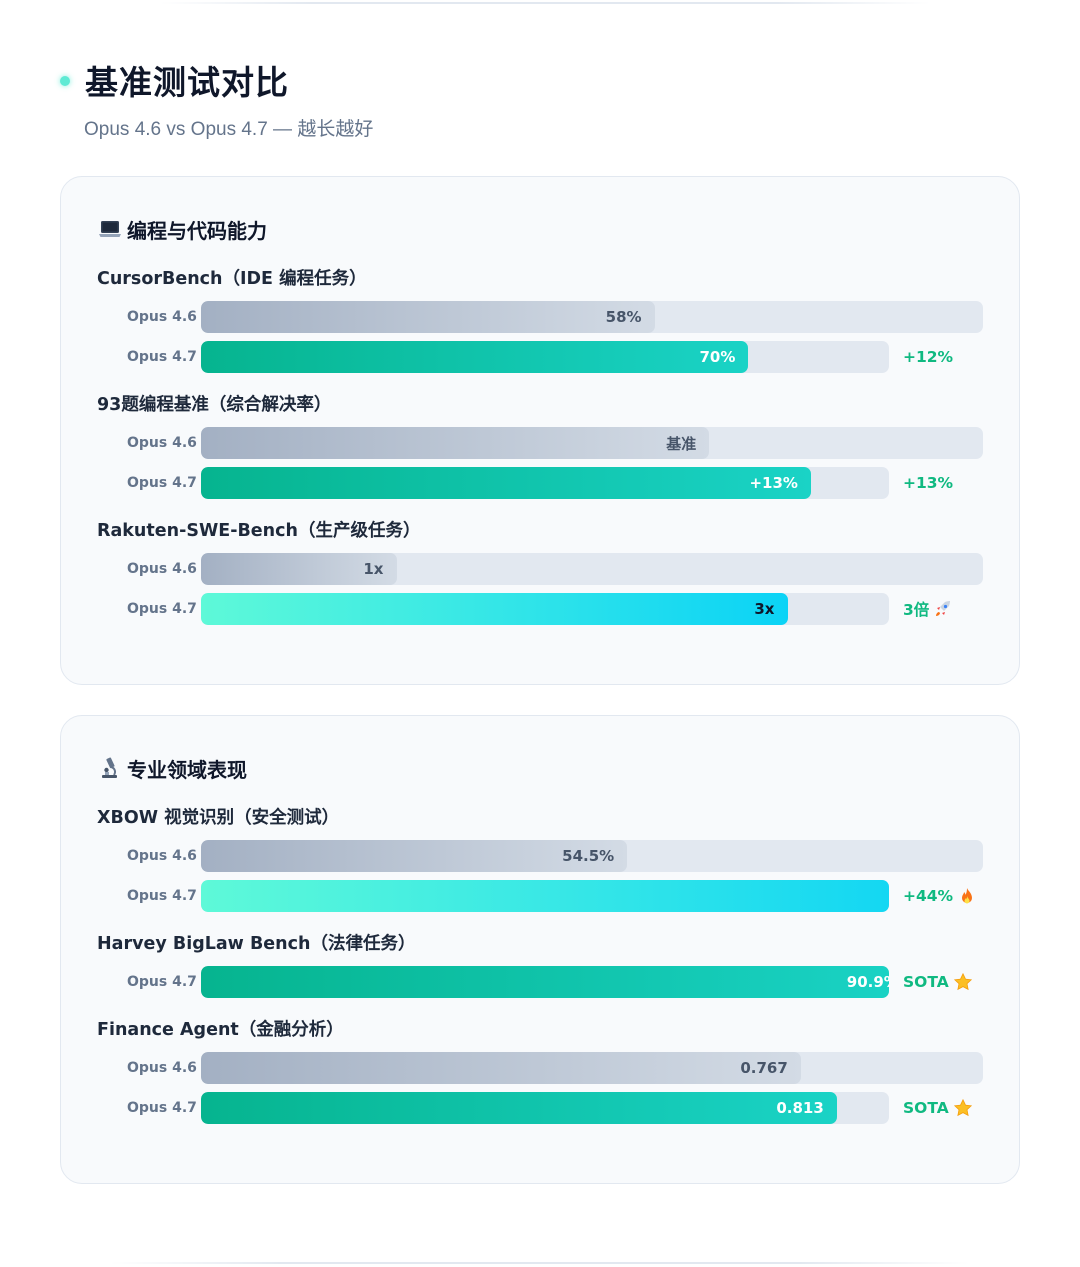  I want to click on bar-opus-4-6: 58%, so click(428, 317).